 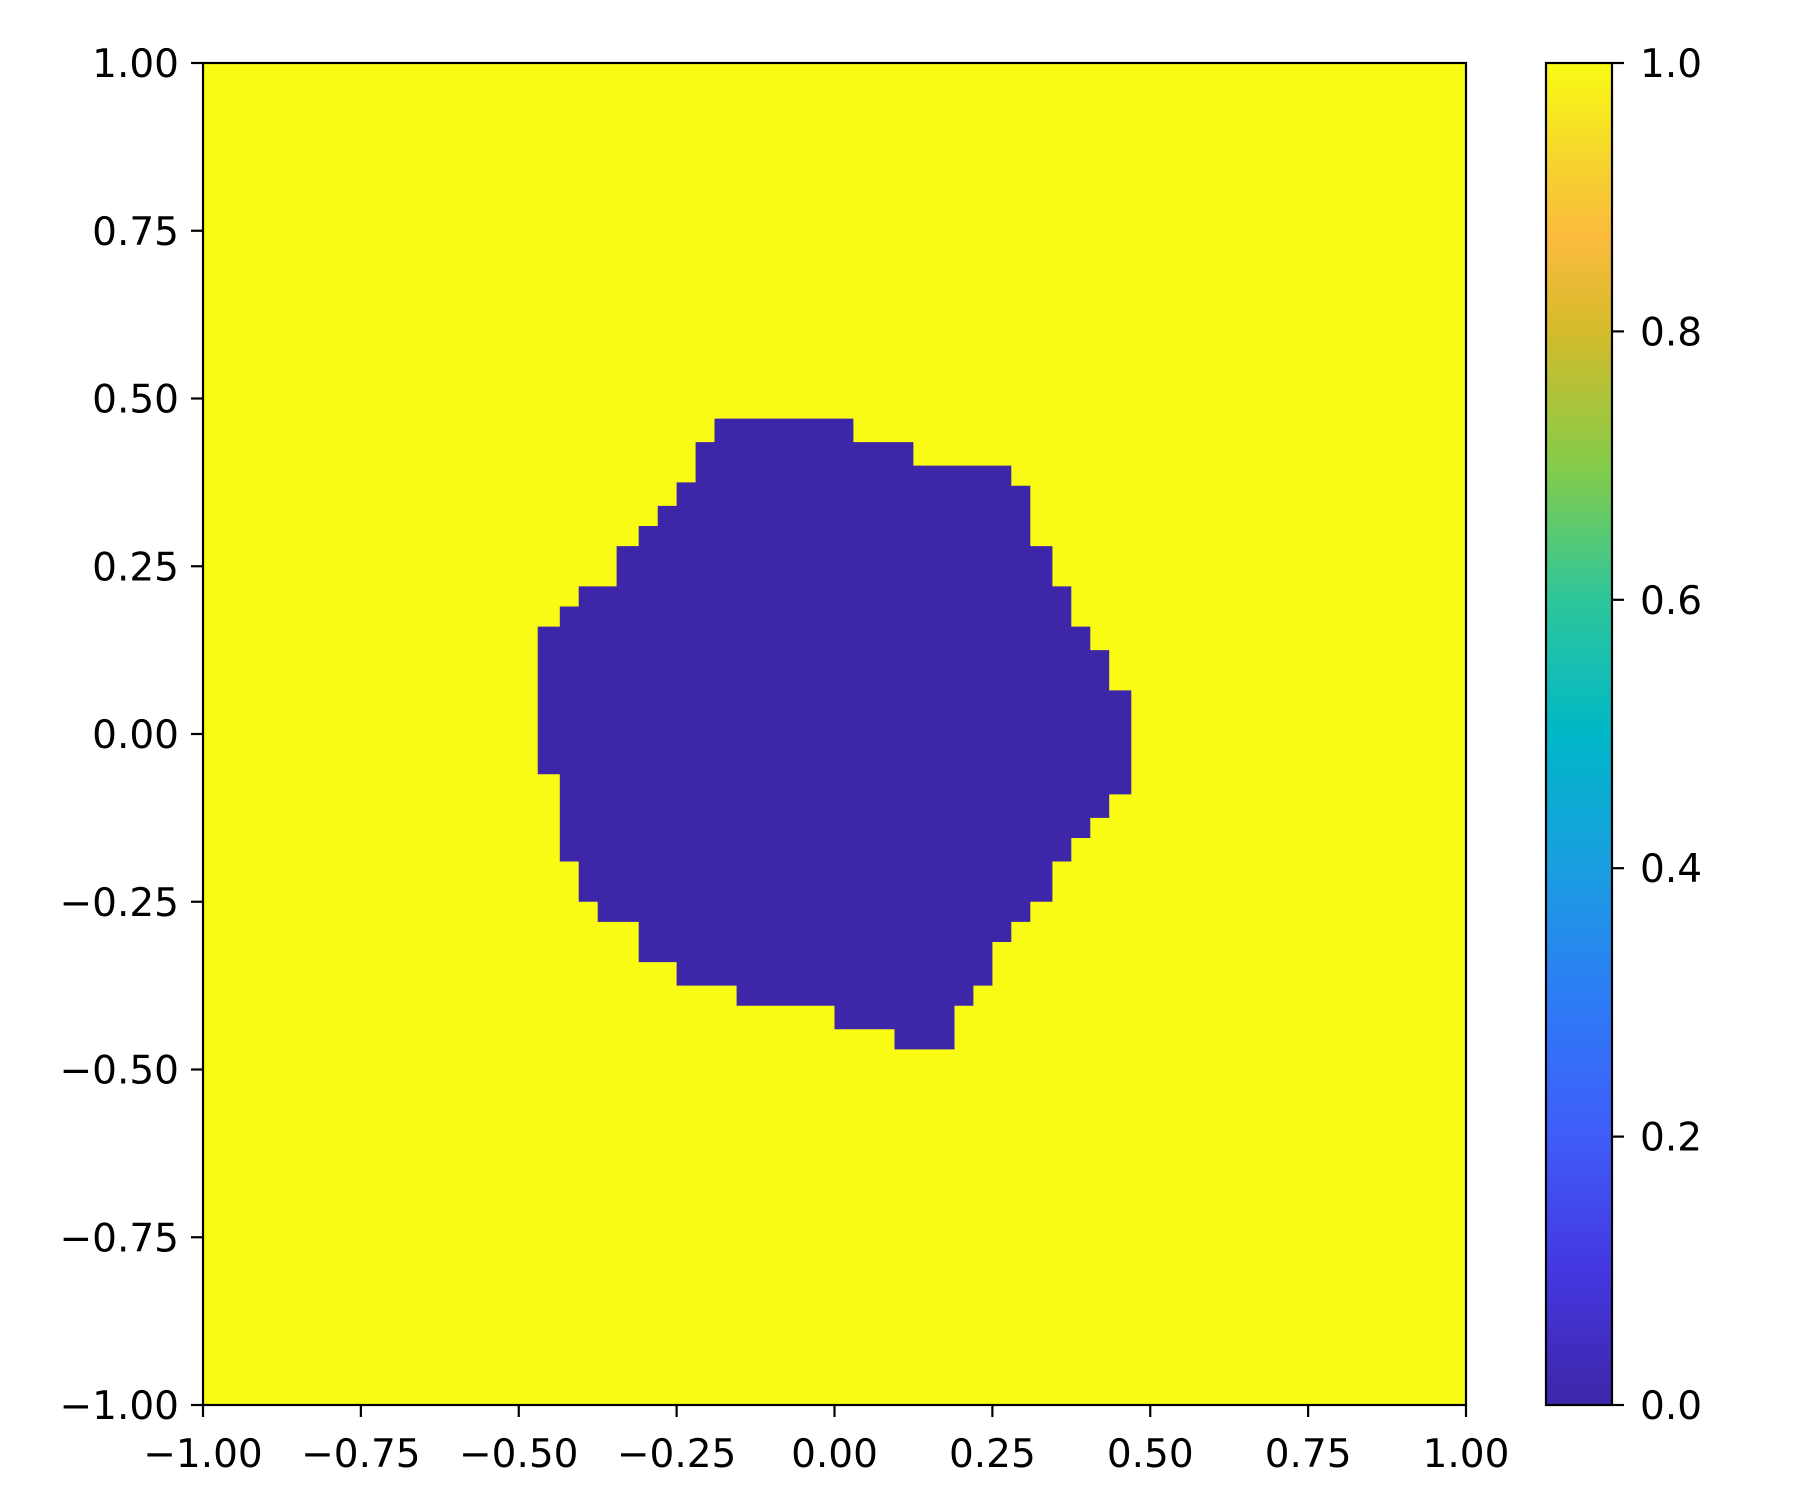 I want to click on y-tick-label: 0.25, so click(x=135, y=567).